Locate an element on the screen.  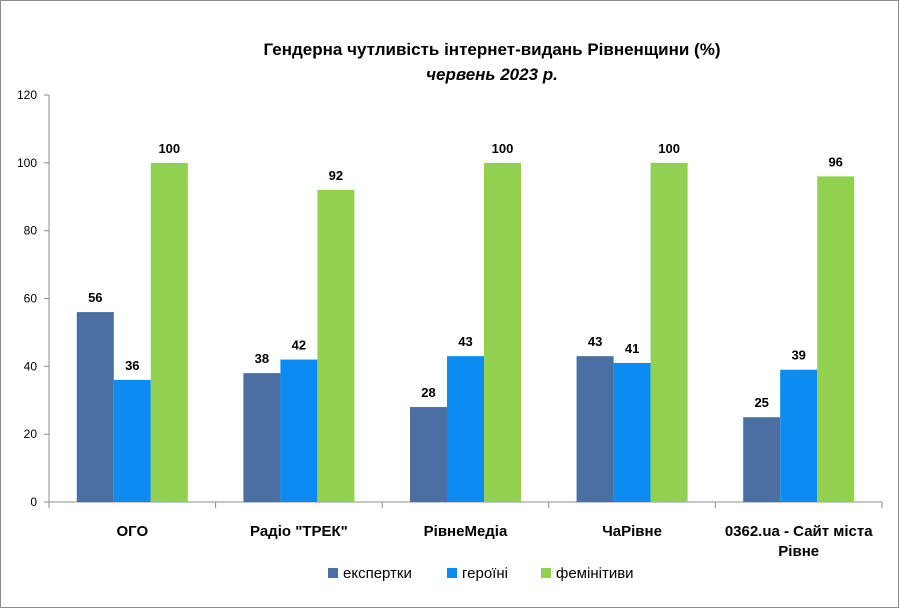
data-label: 41 is located at coordinates (632, 348).